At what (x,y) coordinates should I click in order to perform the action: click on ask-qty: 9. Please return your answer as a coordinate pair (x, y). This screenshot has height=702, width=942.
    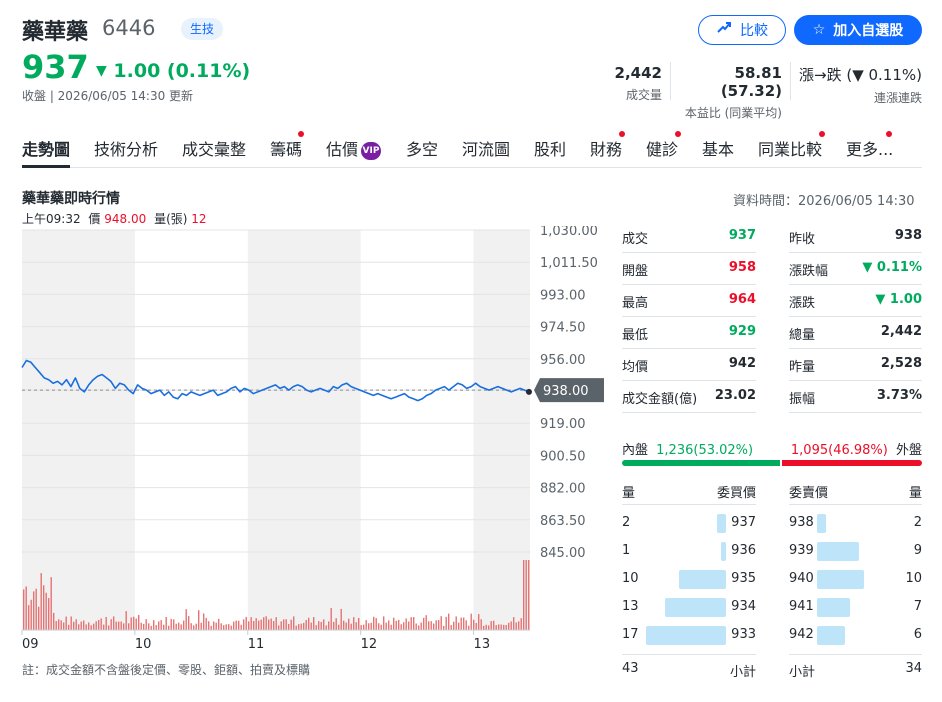
    Looking at the image, I should click on (917, 550).